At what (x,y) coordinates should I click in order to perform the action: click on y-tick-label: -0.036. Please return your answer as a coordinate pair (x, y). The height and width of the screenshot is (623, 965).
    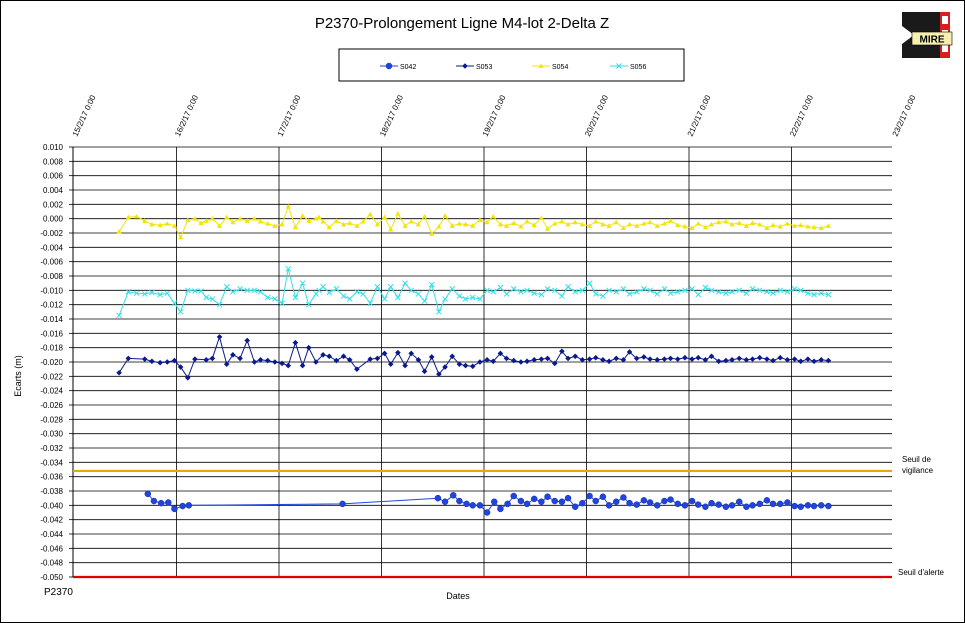
    Looking at the image, I should click on (51, 477).